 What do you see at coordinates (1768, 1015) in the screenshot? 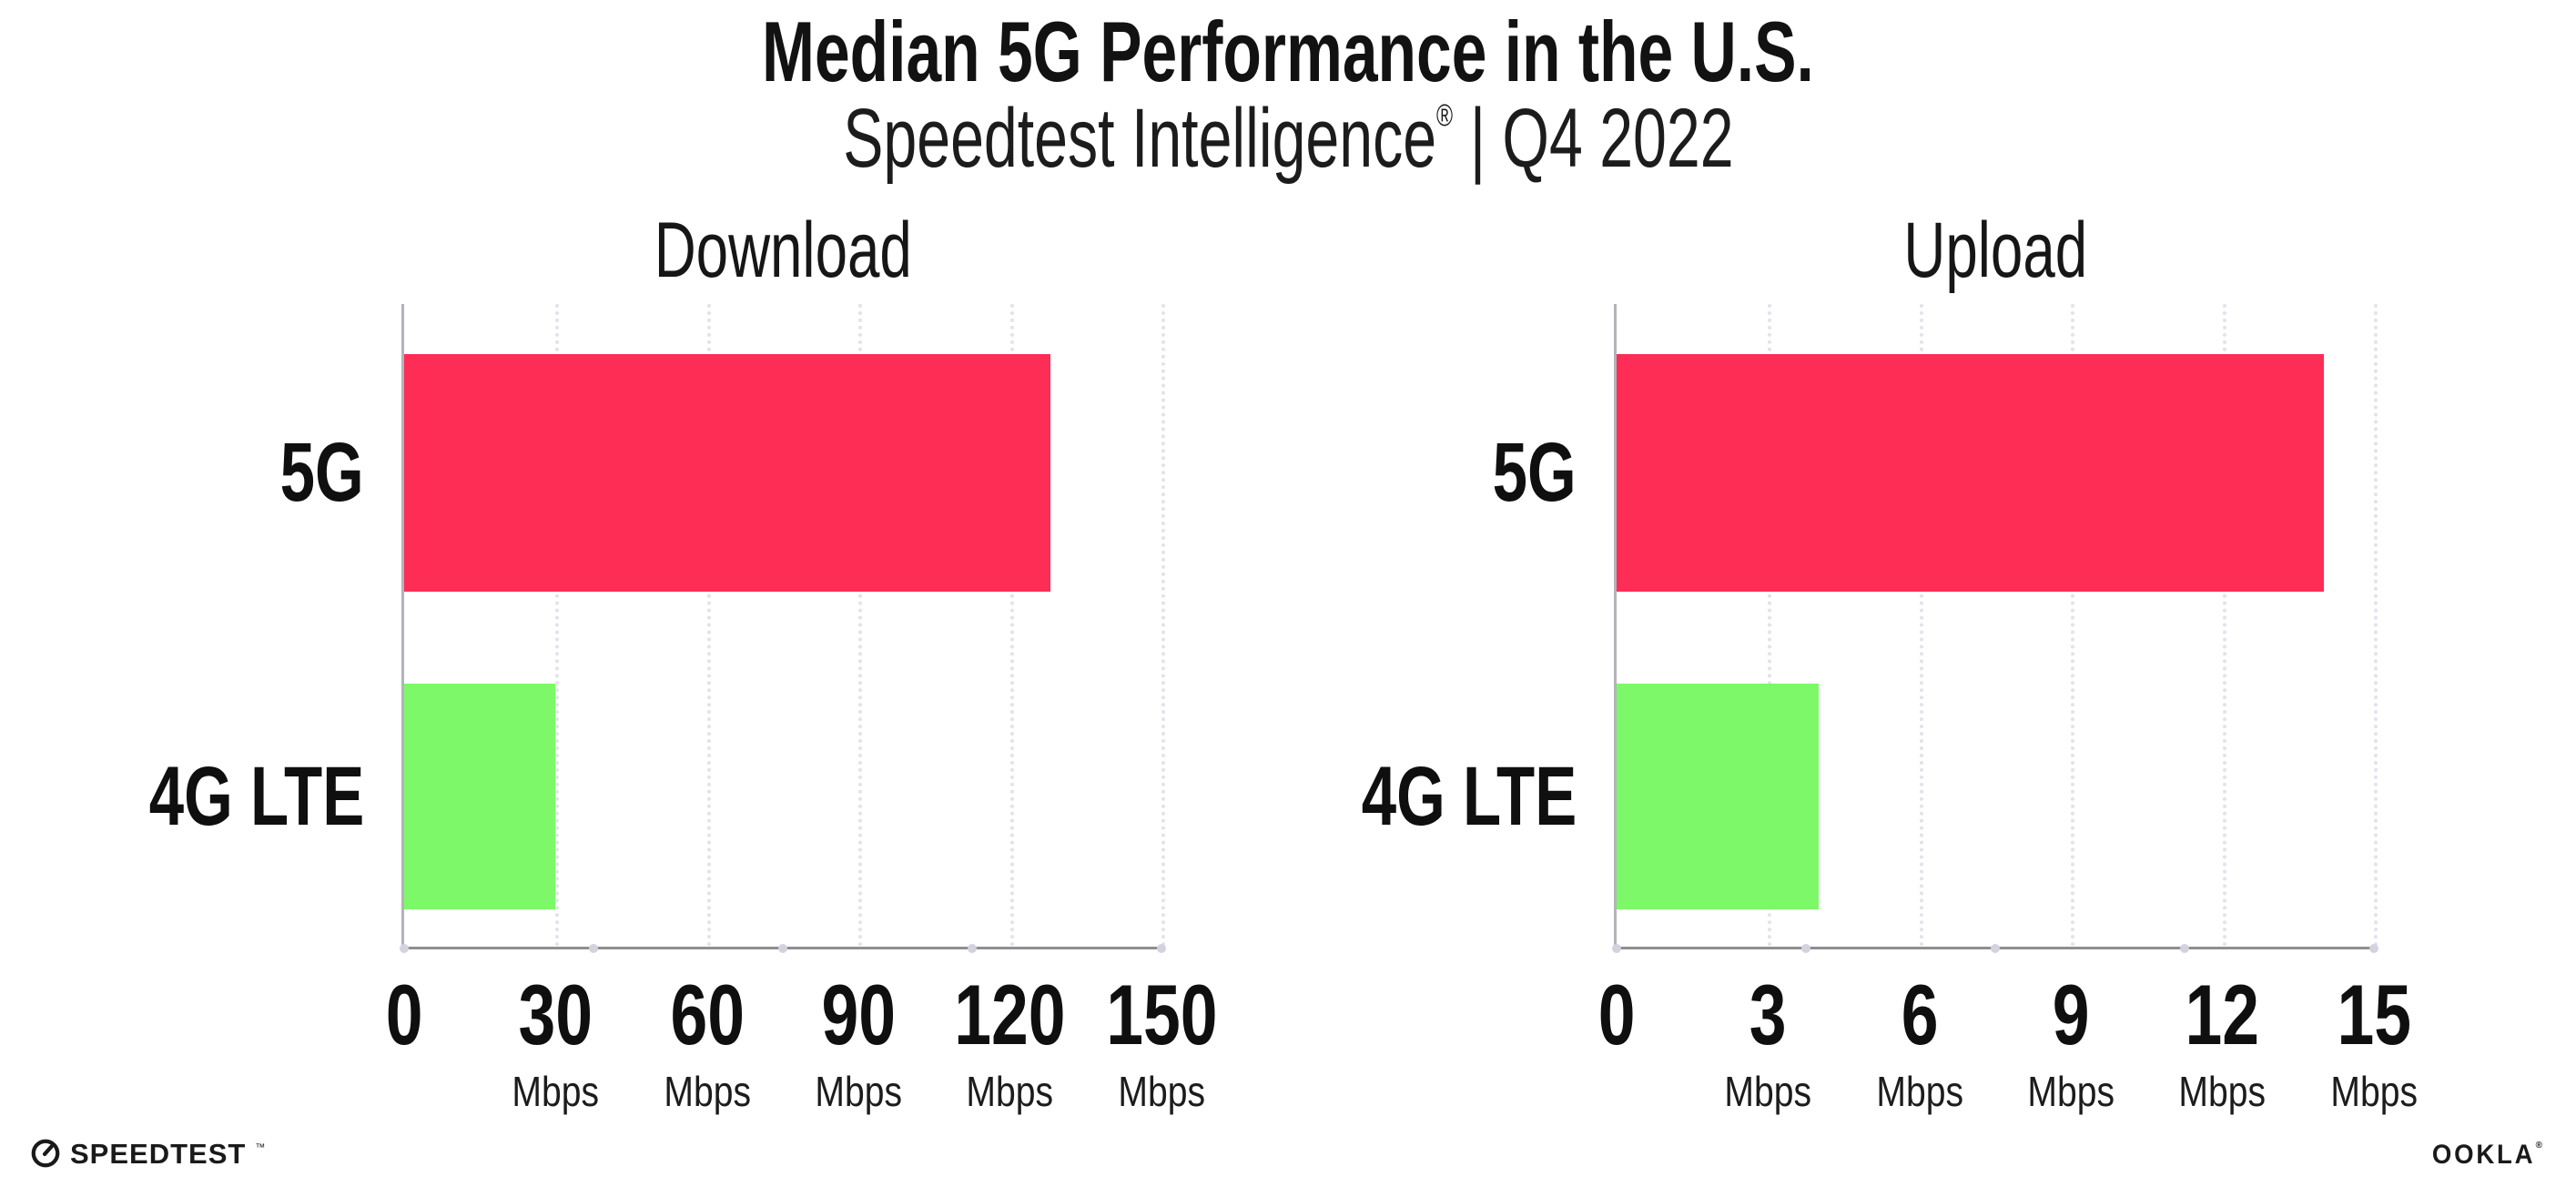
I see `x-tick-value: 3` at bounding box center [1768, 1015].